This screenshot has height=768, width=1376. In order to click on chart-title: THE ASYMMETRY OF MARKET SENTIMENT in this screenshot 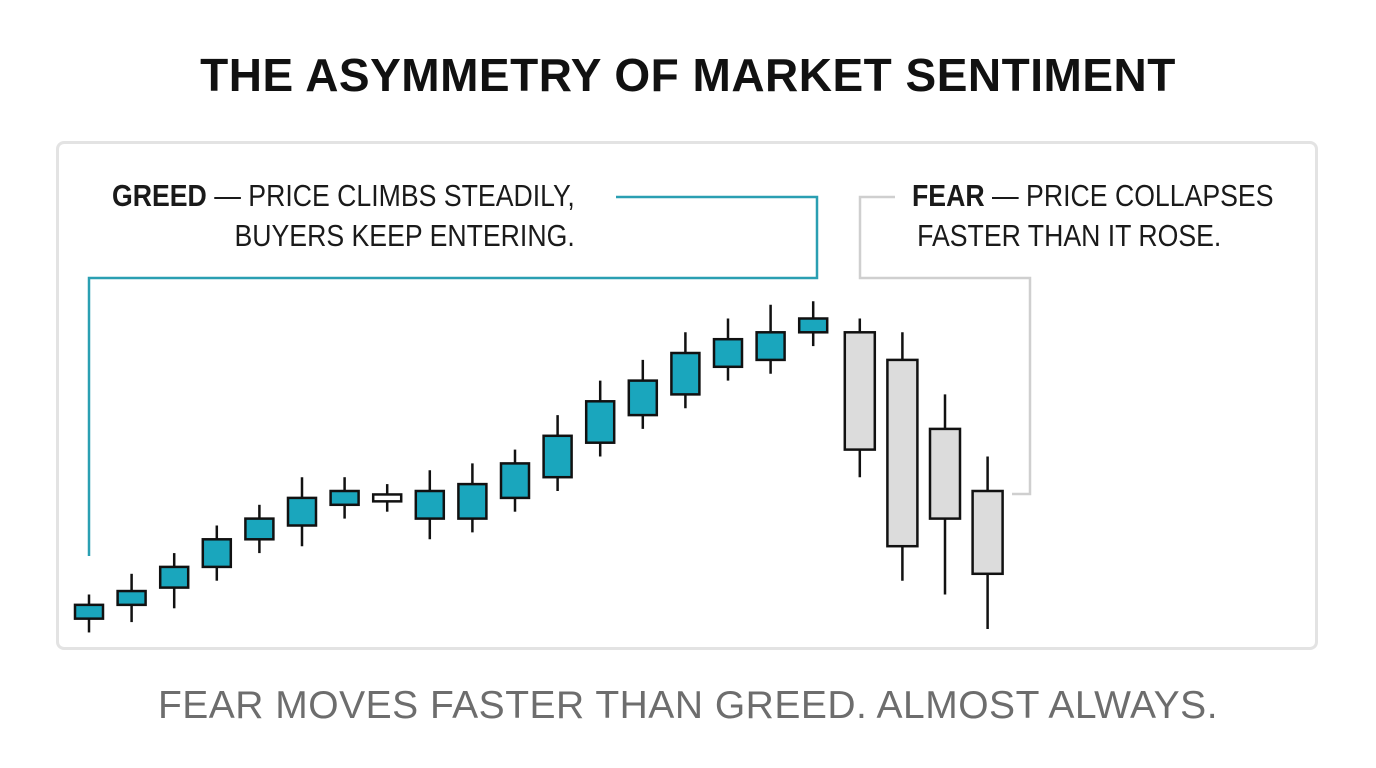, I will do `click(688, 75)`.